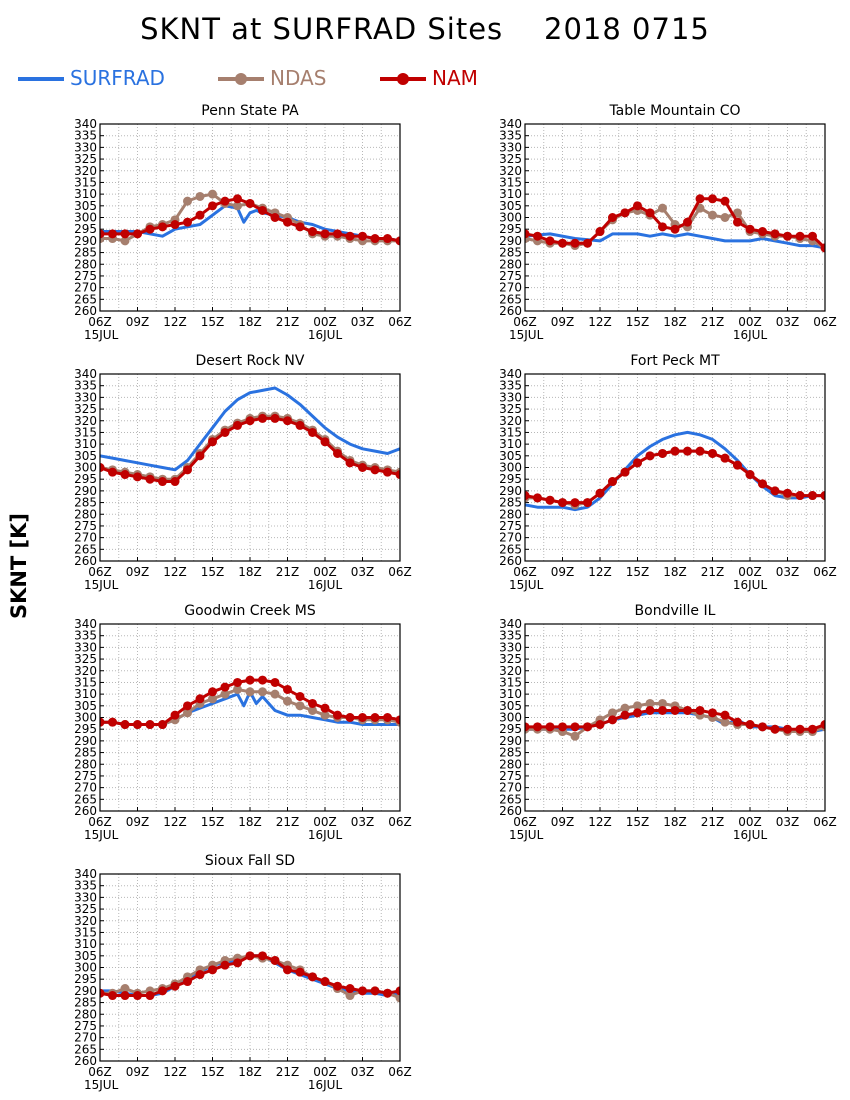 The height and width of the screenshot is (1100, 850). I want to click on y-tick-label: 290, so click(85, 241).